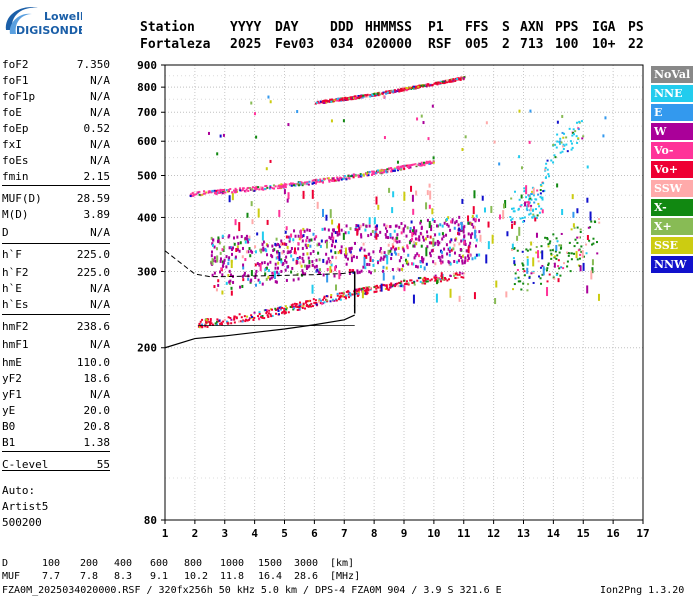 This screenshot has height=600, width=700. Describe the element at coordinates (97, 442) in the screenshot. I see `param-value: 1.38` at that location.